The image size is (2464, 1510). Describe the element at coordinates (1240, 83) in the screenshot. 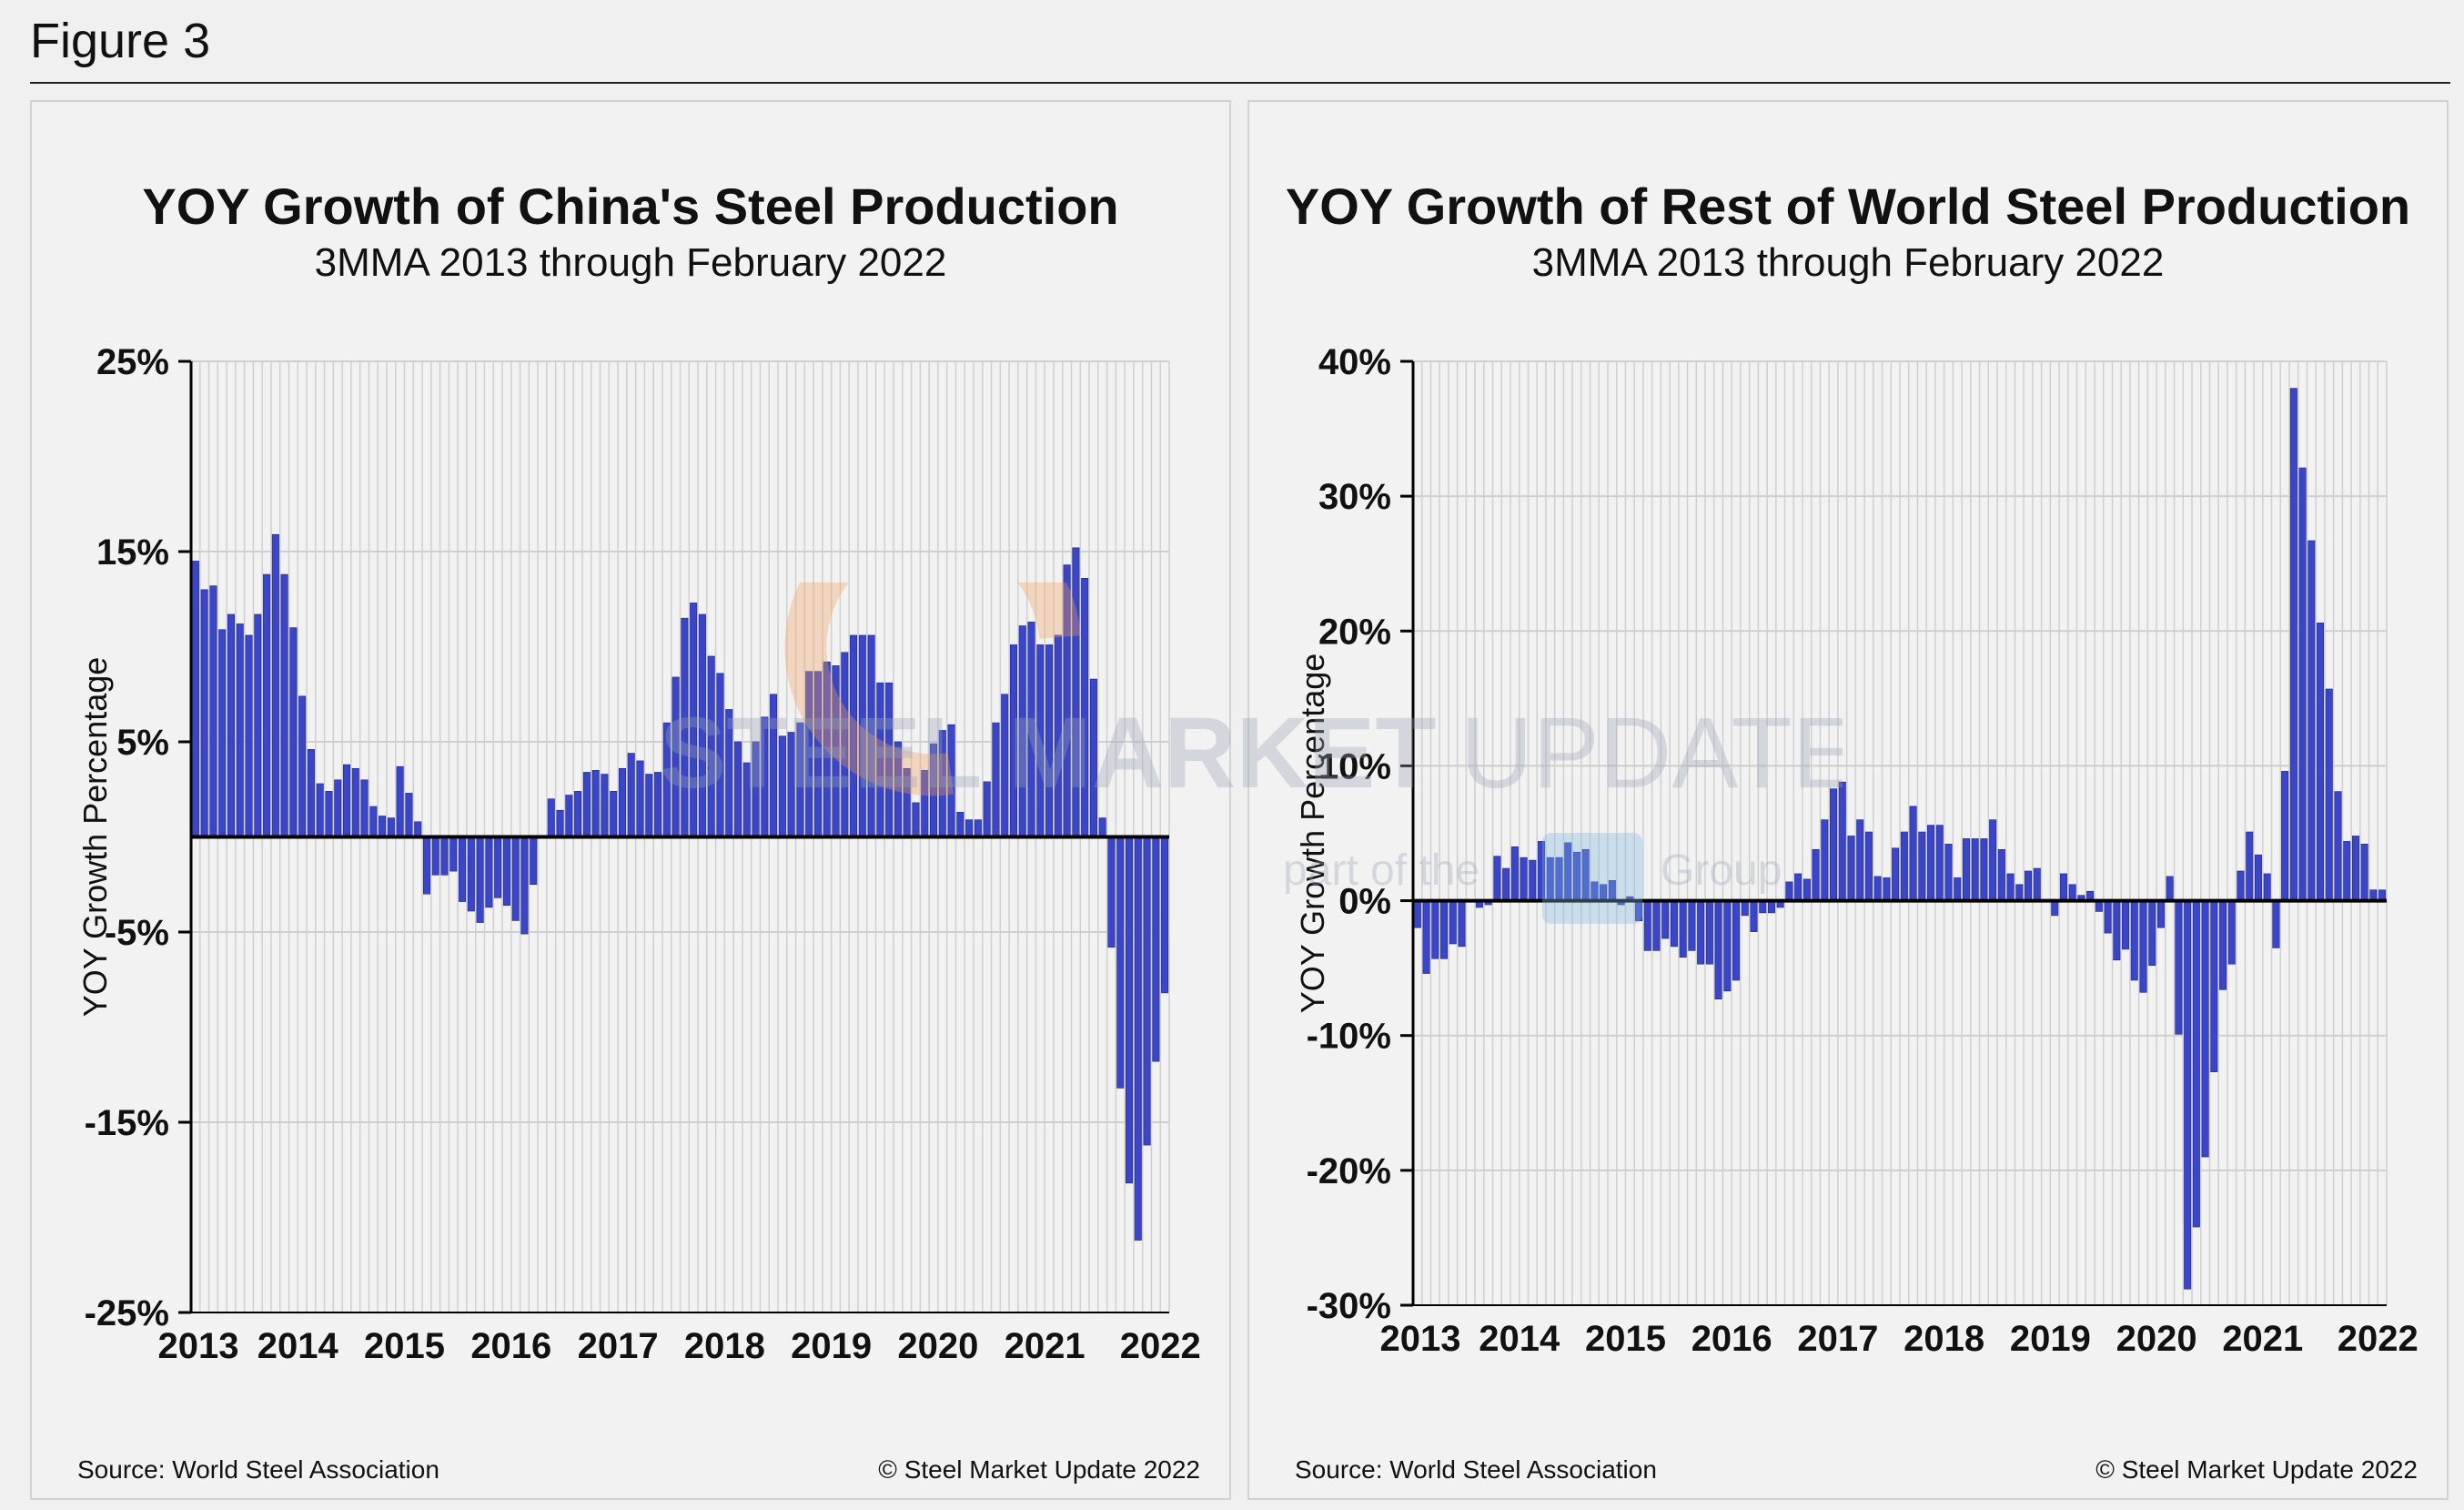

I see `figure-title-rule` at that location.